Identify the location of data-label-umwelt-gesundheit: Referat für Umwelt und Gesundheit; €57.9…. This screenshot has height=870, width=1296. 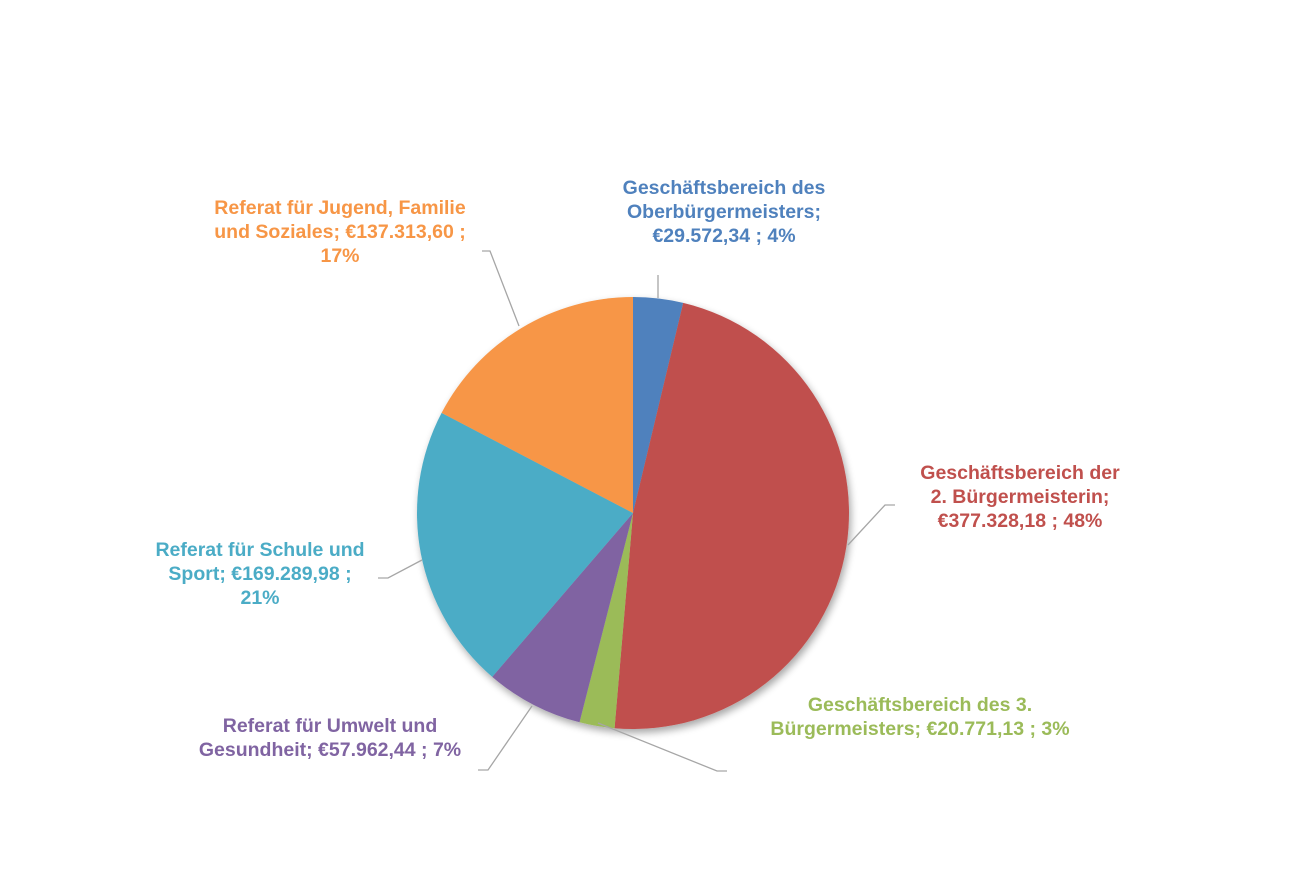
(330, 738).